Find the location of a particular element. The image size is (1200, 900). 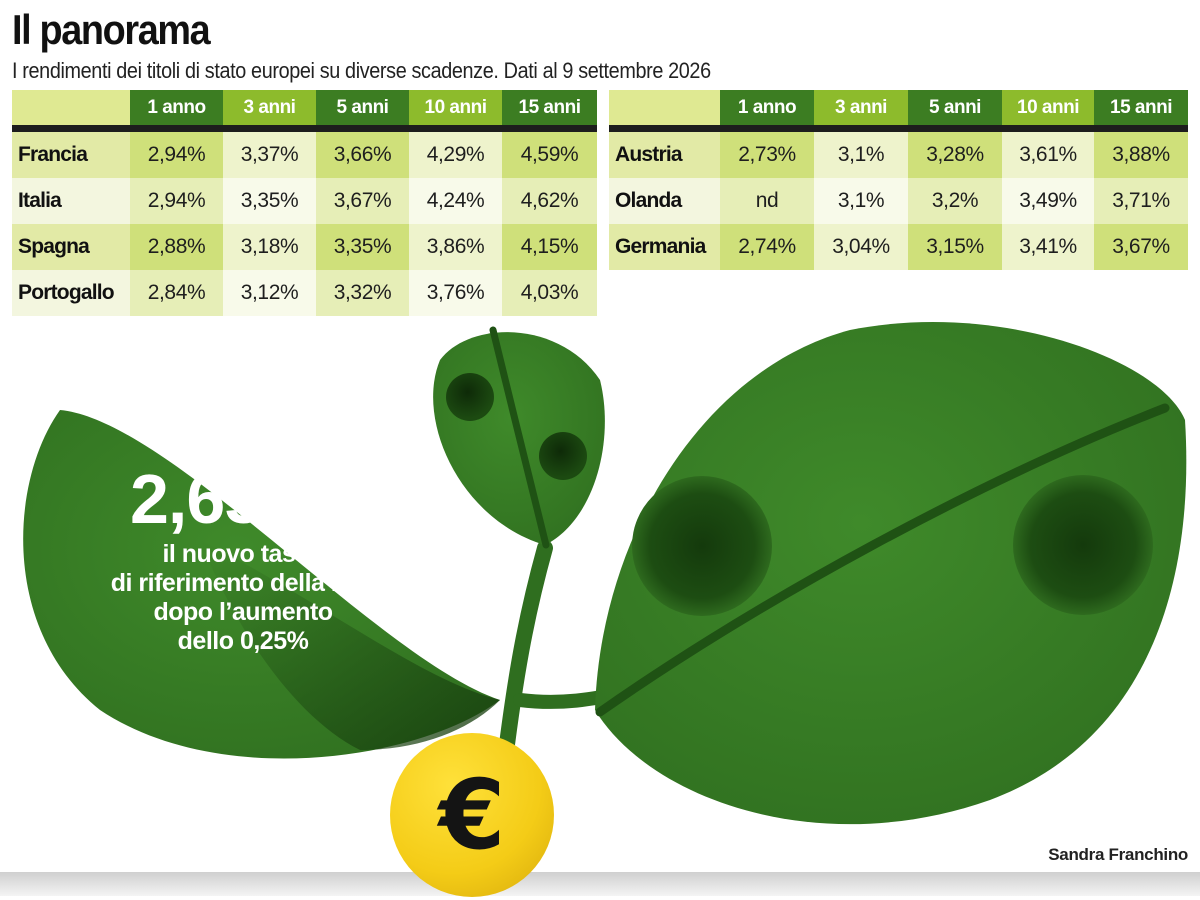

table-row: Olanda nd 3,1% 3,2% 3,49% 3,71% is located at coordinates (898, 201).